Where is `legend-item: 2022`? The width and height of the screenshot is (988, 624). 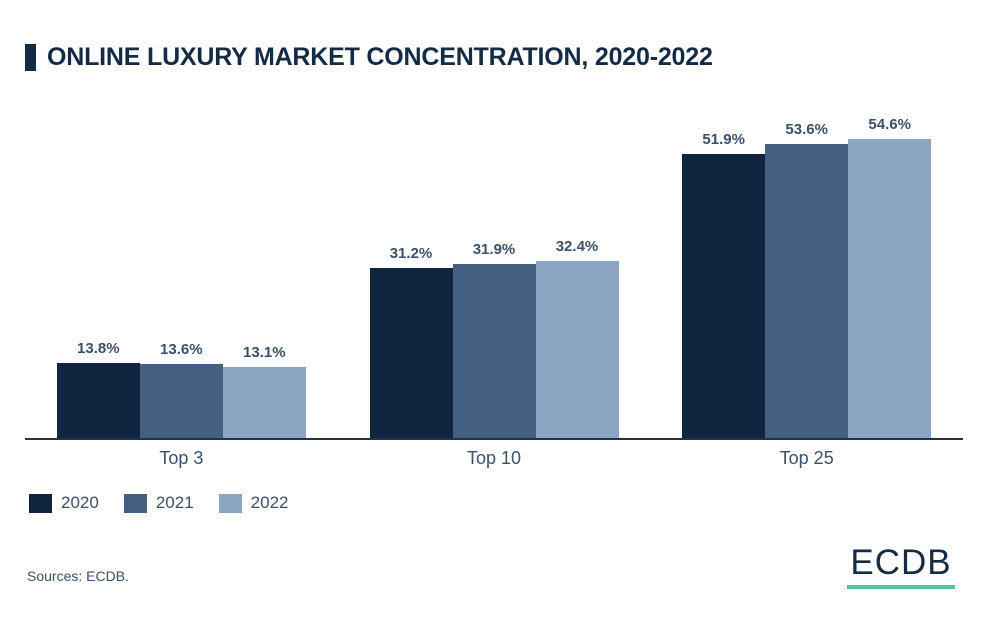
legend-item: 2022 is located at coordinates (253, 503).